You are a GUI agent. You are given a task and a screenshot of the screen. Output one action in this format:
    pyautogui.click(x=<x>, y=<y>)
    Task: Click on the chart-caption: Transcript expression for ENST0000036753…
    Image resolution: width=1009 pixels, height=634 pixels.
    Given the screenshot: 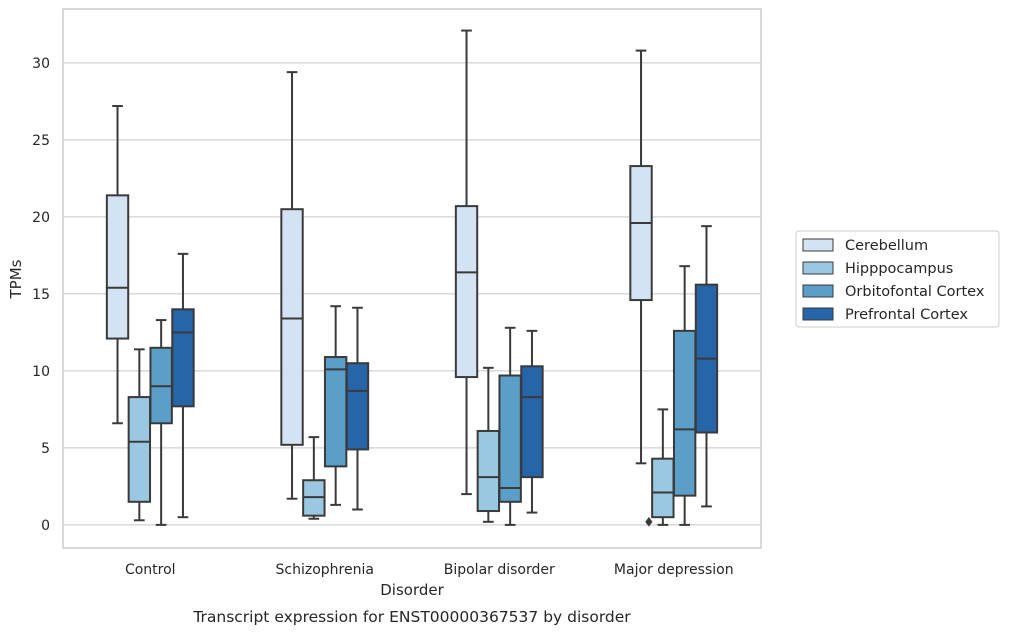 What is the action you would take?
    pyautogui.click(x=411, y=617)
    